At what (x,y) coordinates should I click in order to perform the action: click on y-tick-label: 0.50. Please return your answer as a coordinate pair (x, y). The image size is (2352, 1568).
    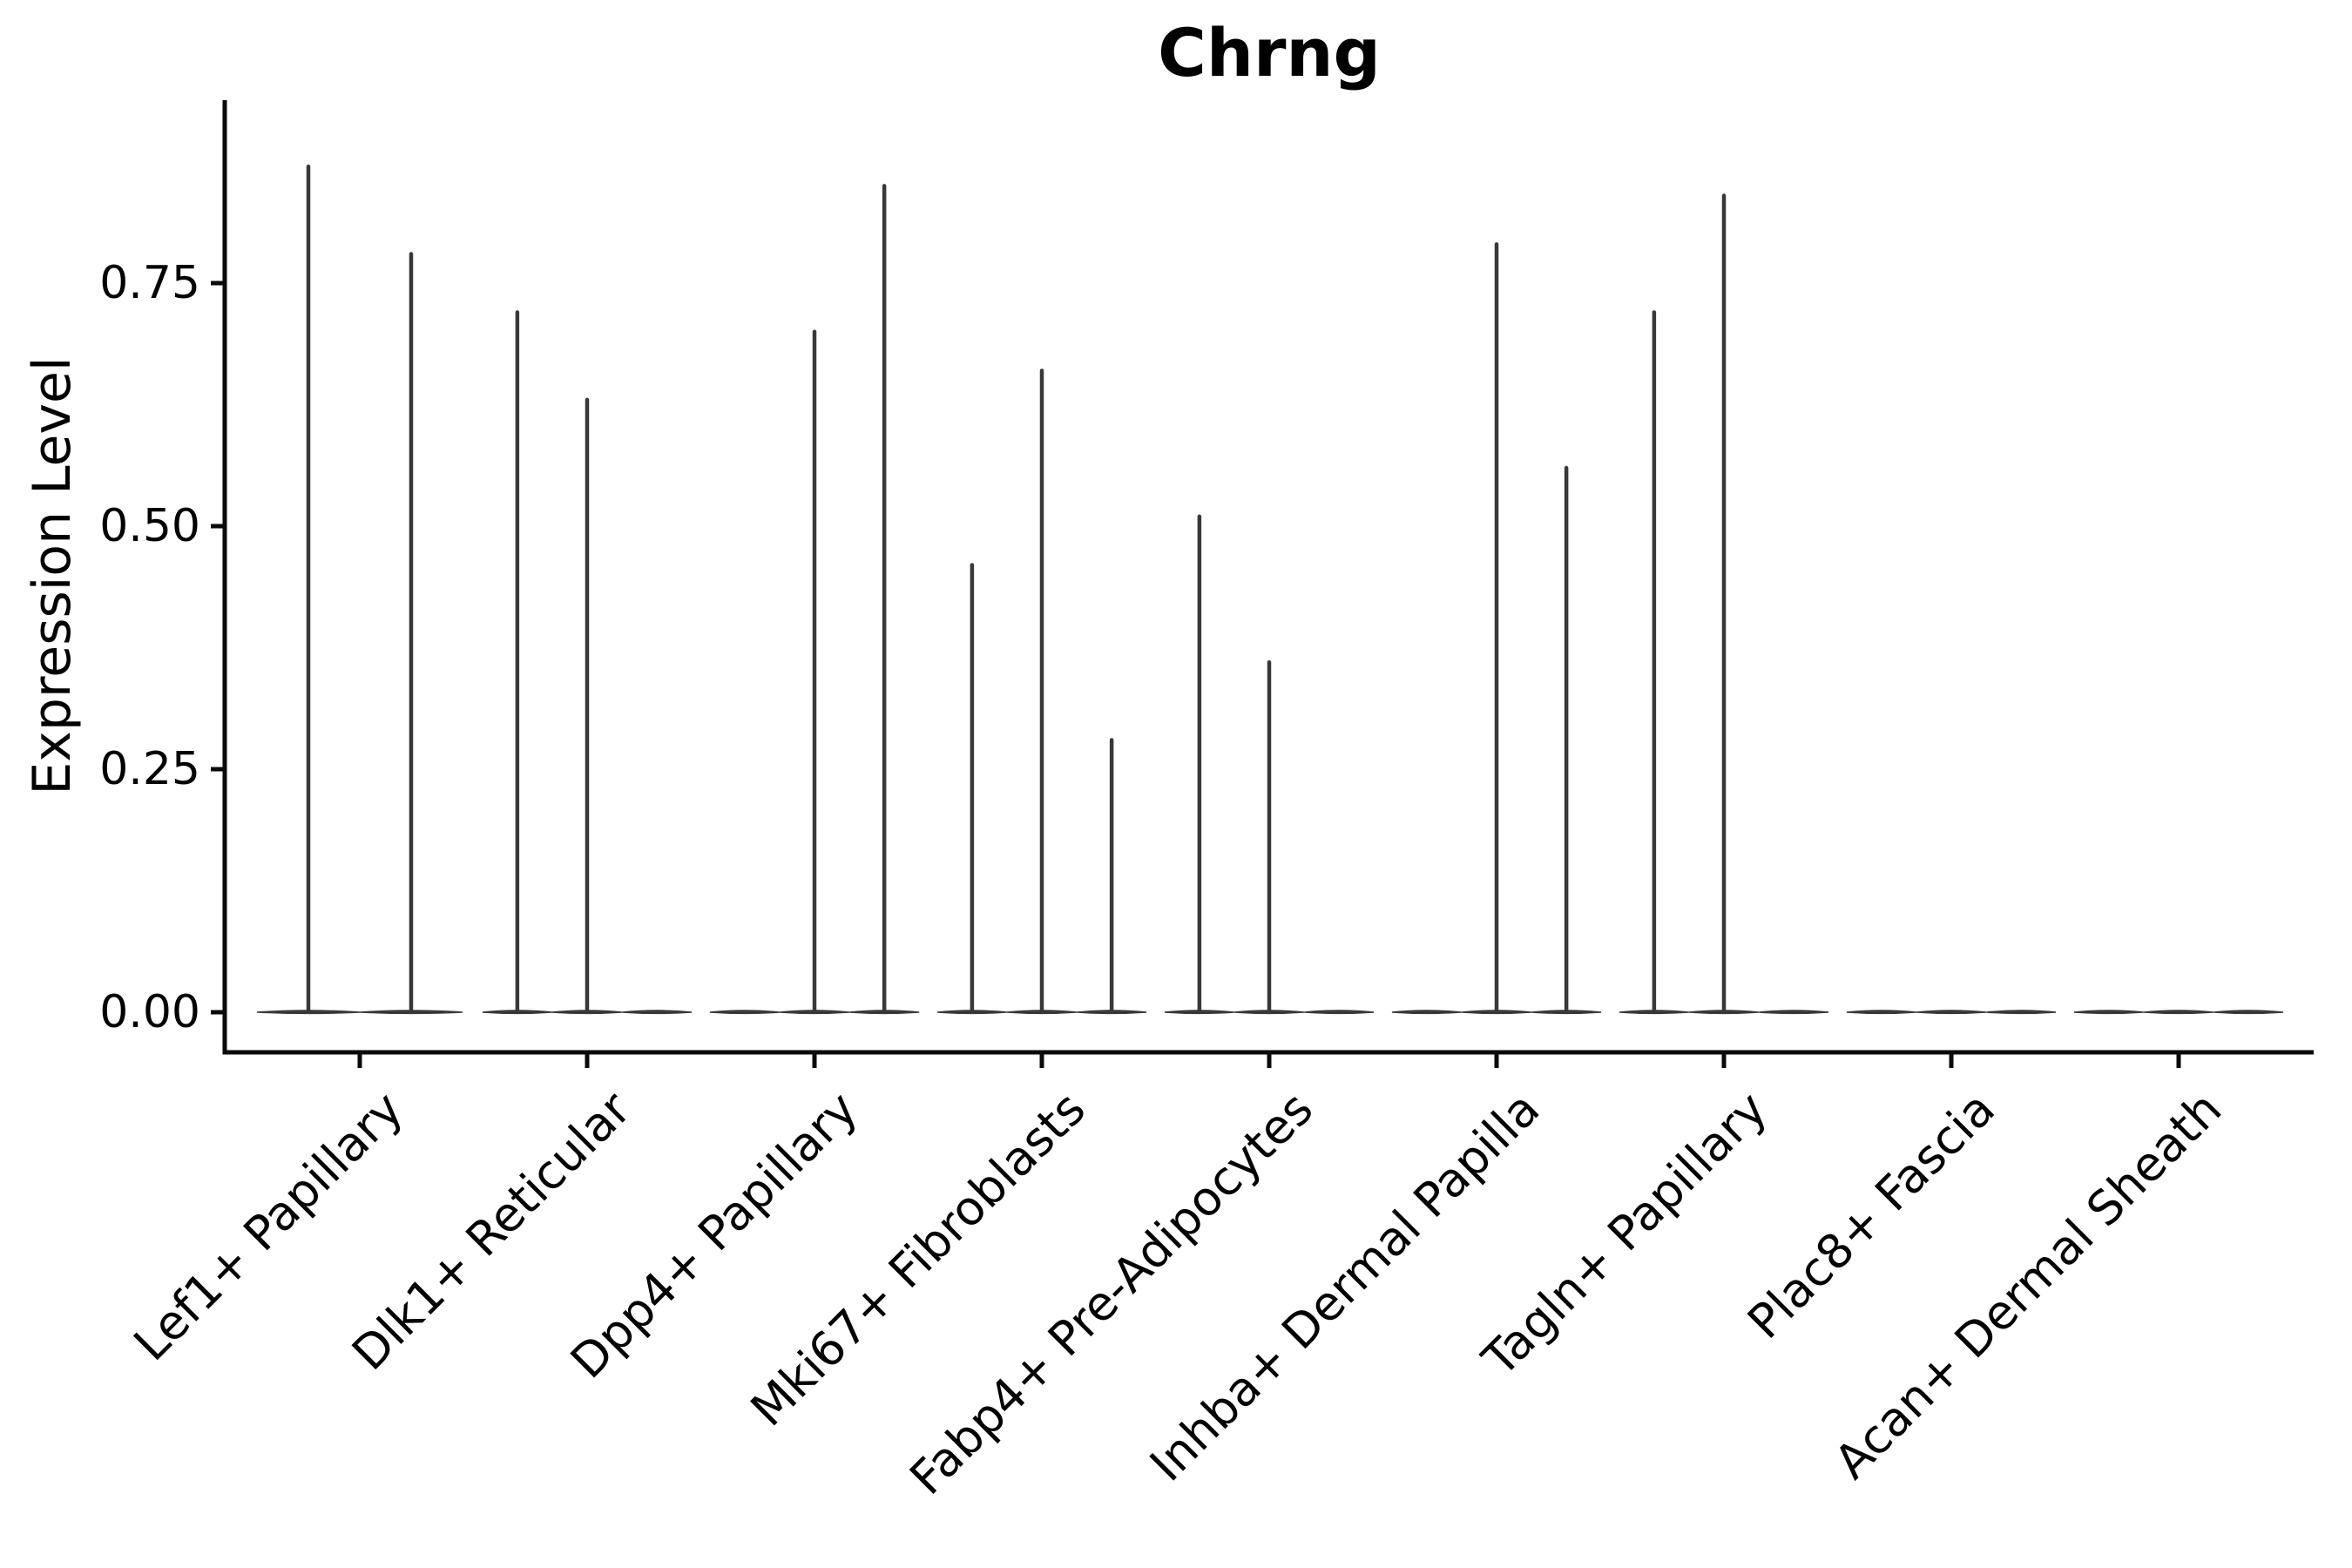
    Looking at the image, I should click on (150, 526).